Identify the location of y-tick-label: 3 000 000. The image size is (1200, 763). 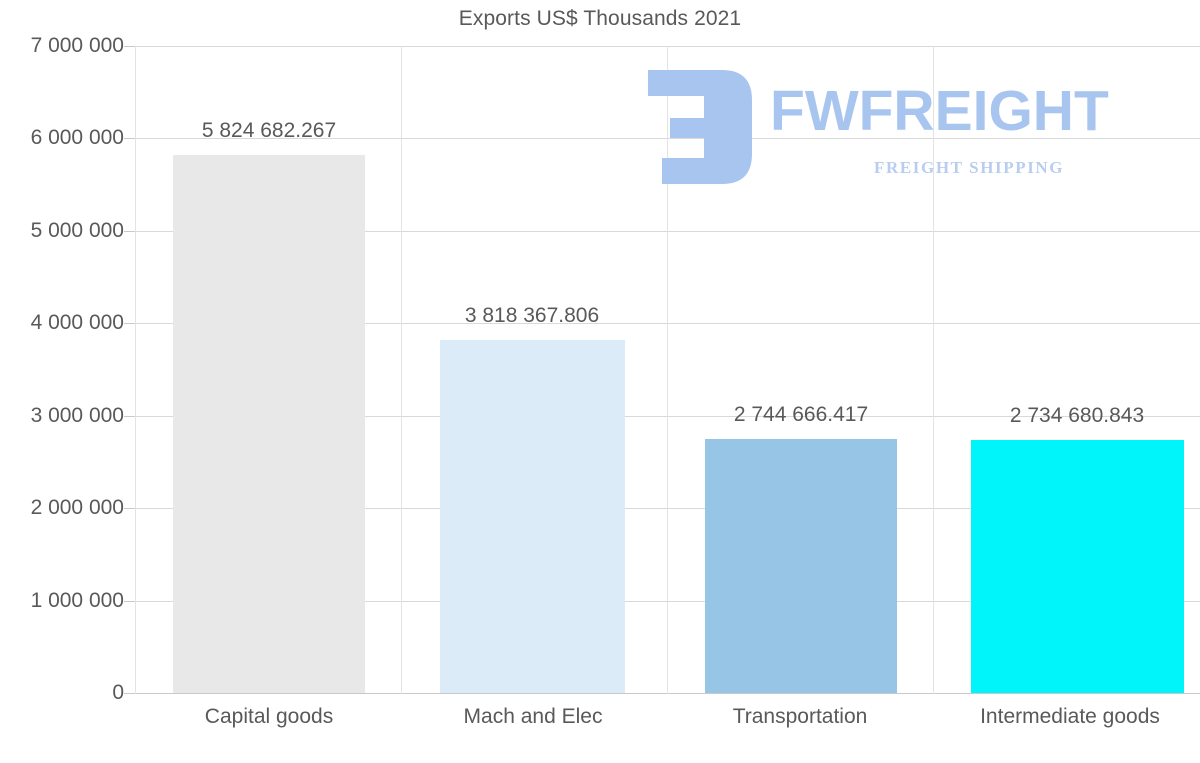
(77, 415).